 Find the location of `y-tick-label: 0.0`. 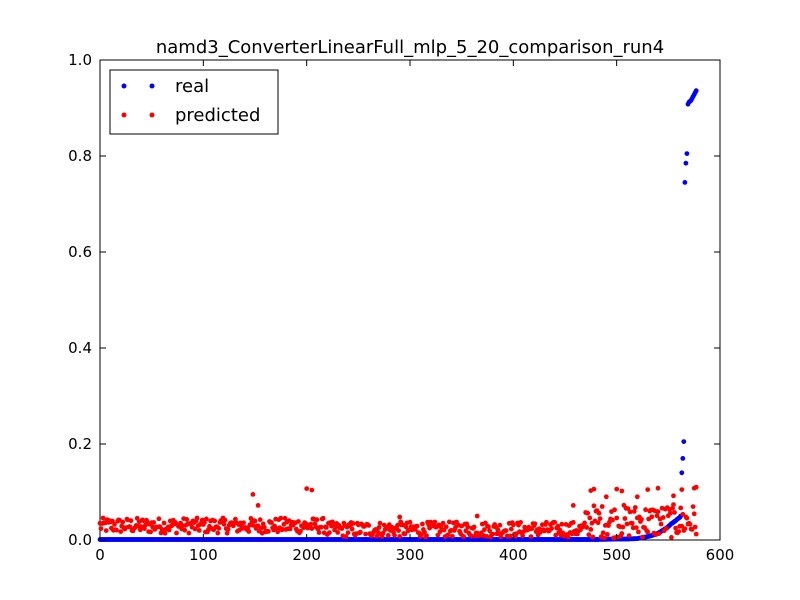

y-tick-label: 0.0 is located at coordinates (80, 540).